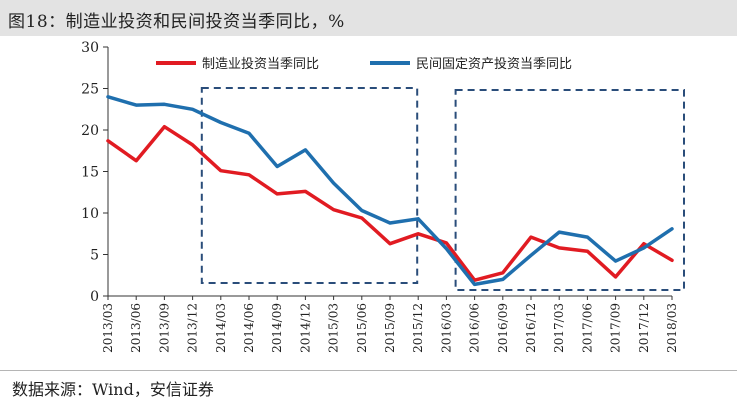  What do you see at coordinates (418, 328) in the screenshot?
I see `x-tick-label: 2015/12` at bounding box center [418, 328].